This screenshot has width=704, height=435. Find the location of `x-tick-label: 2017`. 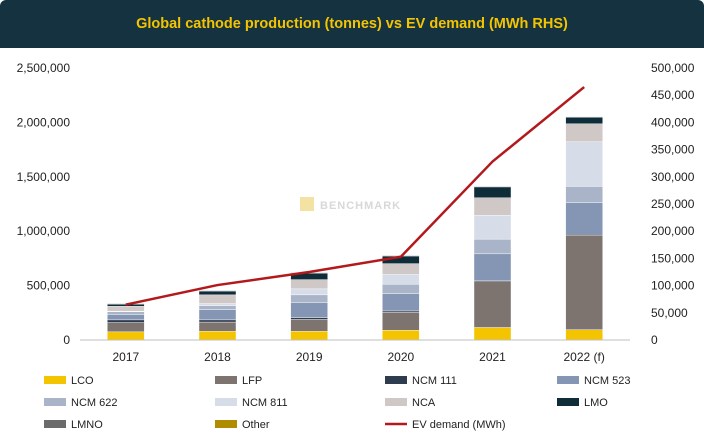

x-tick-label: 2017 is located at coordinates (125, 357).